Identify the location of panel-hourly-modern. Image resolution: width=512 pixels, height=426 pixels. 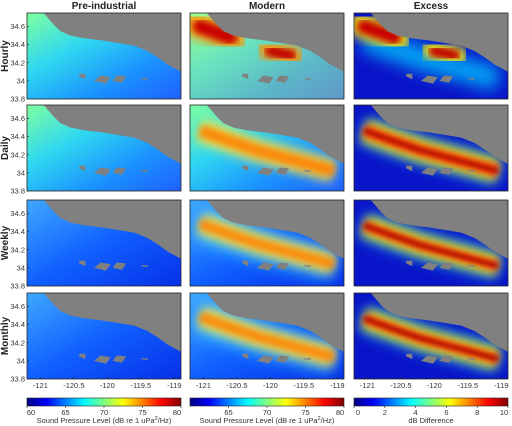
(267, 56).